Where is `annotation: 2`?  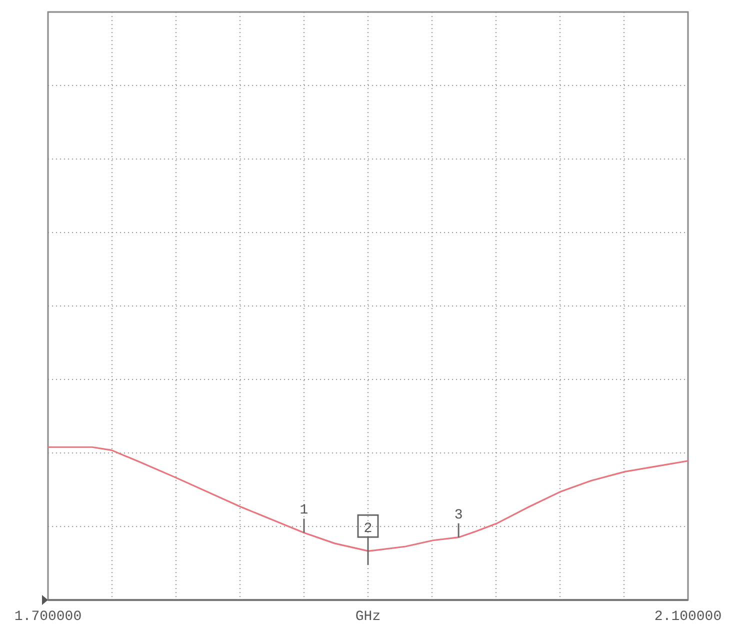
annotation: 2 is located at coordinates (368, 529).